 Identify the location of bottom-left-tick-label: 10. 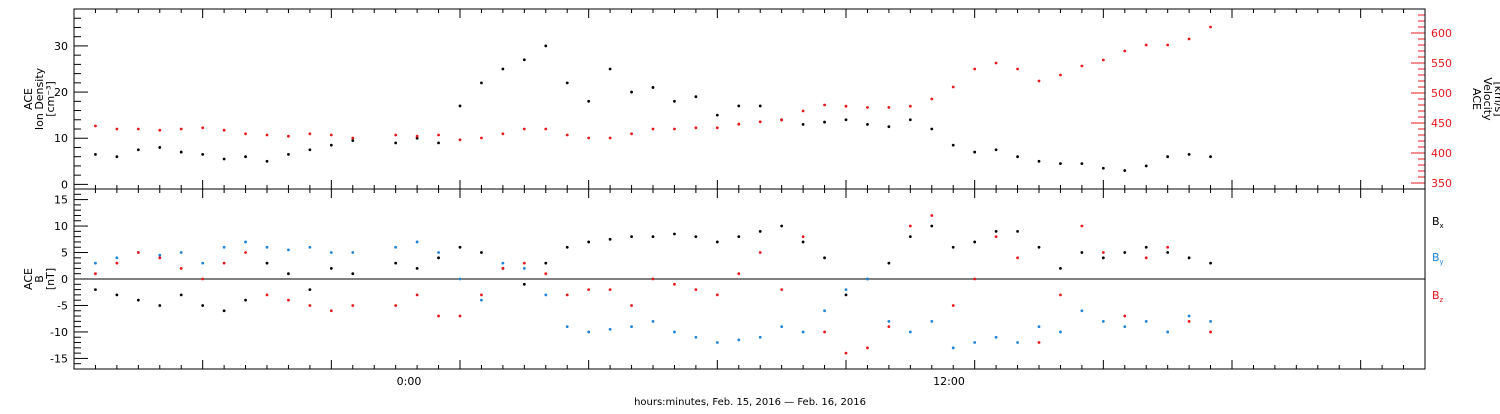
(61, 226).